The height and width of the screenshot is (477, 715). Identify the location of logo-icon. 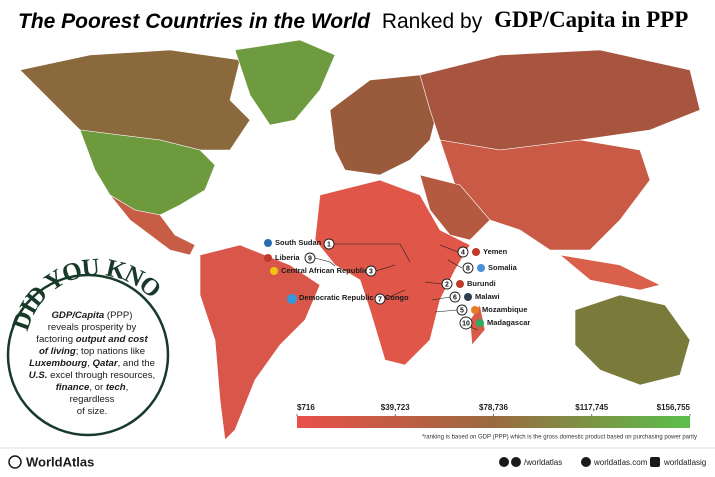
(15, 462).